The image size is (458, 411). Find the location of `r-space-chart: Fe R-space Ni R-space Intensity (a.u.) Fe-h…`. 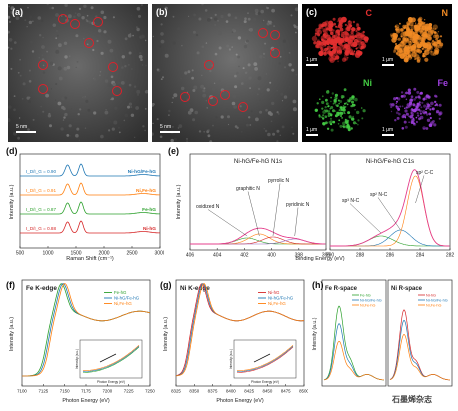

r-space-chart: Fe R-space Ni R-space Intensity (a.u.) Fe-h… is located at coordinates (382, 333).